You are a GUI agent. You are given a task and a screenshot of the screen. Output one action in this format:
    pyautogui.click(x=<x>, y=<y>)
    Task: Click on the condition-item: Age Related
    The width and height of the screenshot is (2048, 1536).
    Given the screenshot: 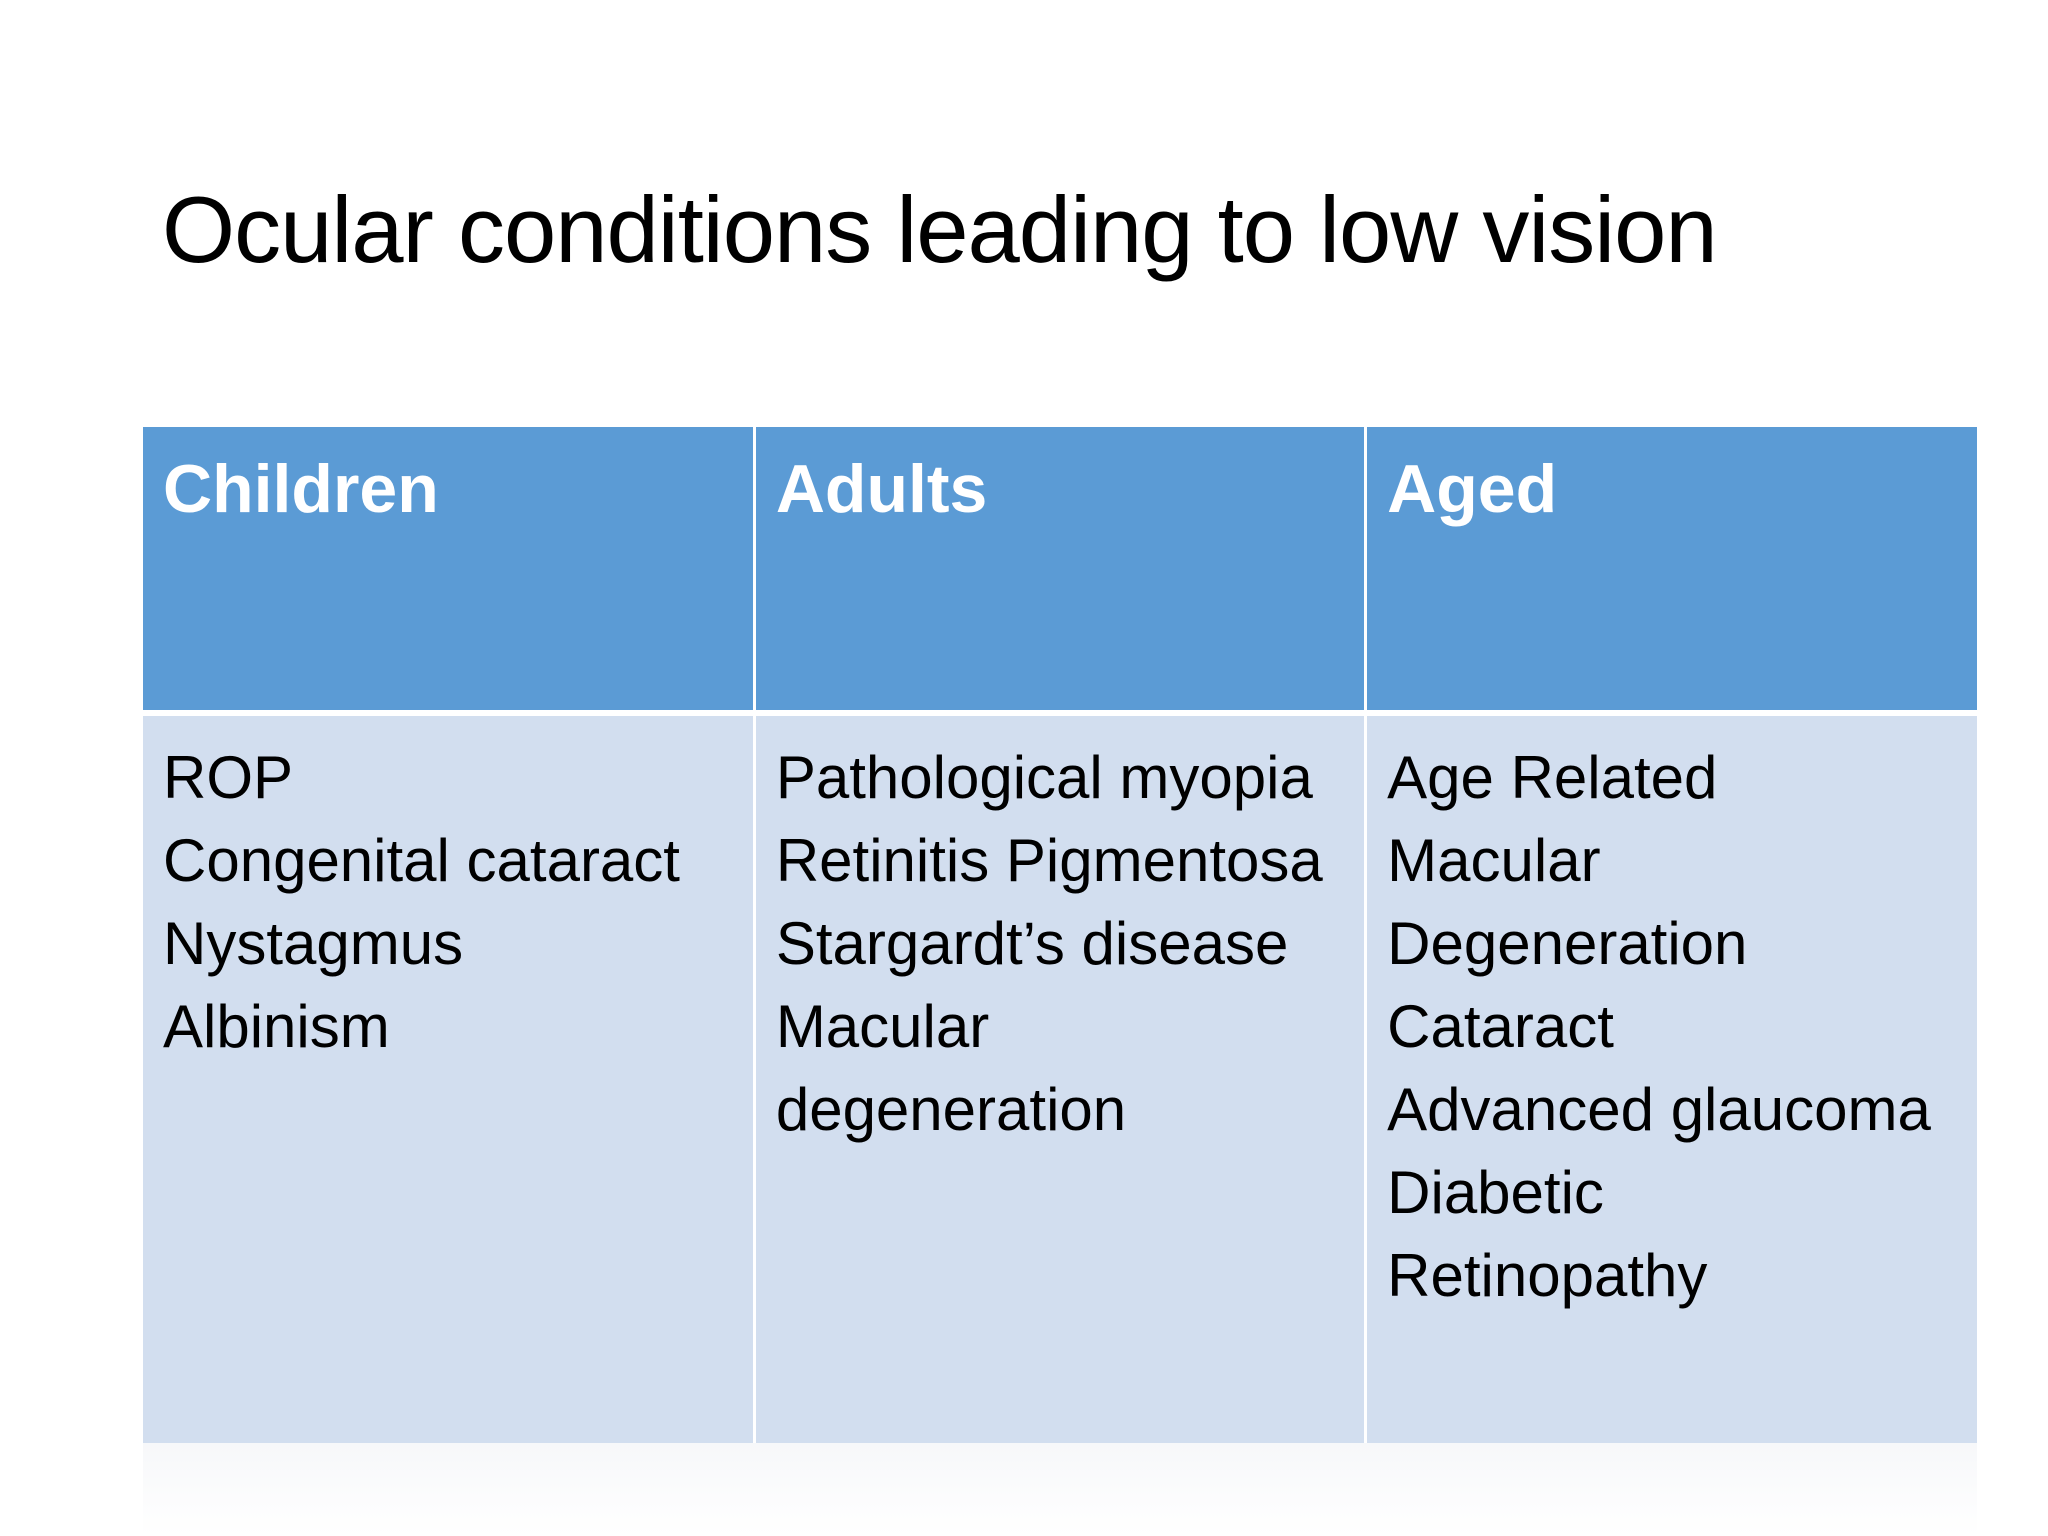 What is the action you would take?
    pyautogui.click(x=1552, y=777)
    